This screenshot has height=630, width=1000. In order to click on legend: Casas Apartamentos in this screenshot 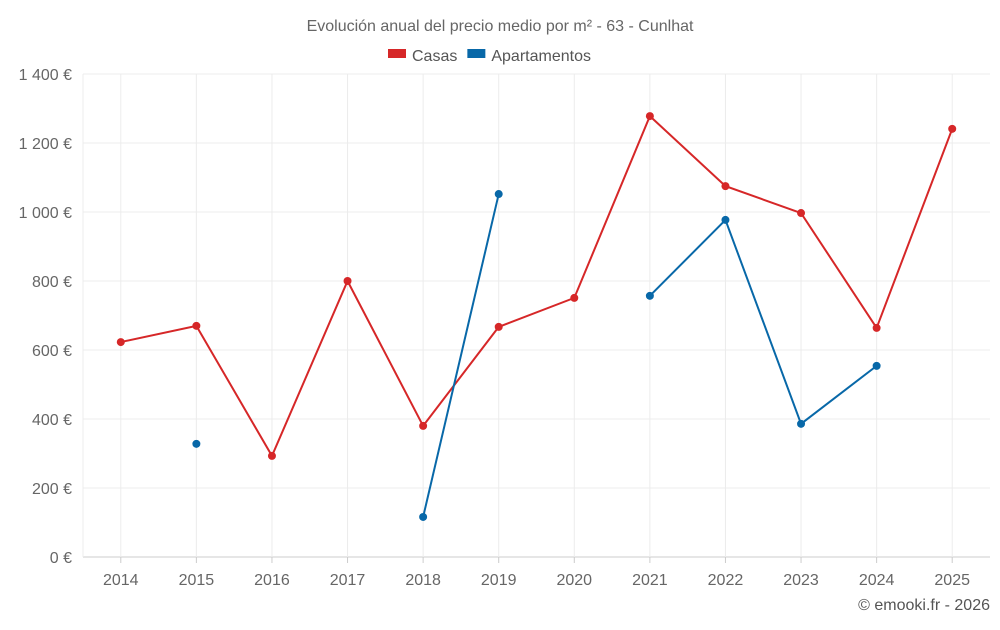, I will do `click(489, 56)`.